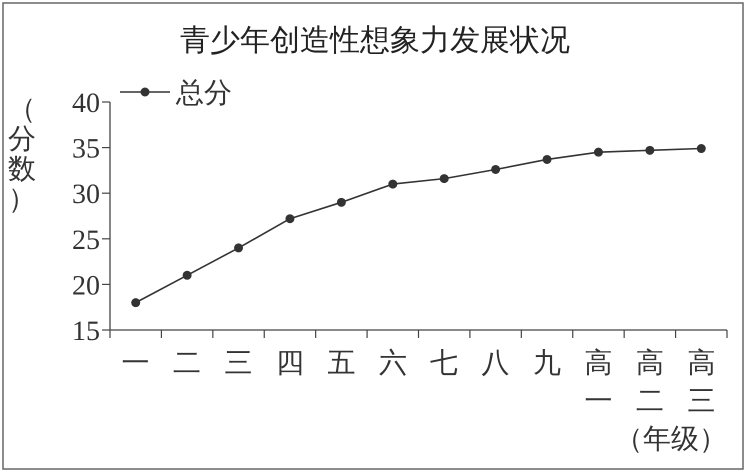 The height and width of the screenshot is (472, 746). I want to click on chart-title: 青少年创造性想象力发展状况, so click(375, 40).